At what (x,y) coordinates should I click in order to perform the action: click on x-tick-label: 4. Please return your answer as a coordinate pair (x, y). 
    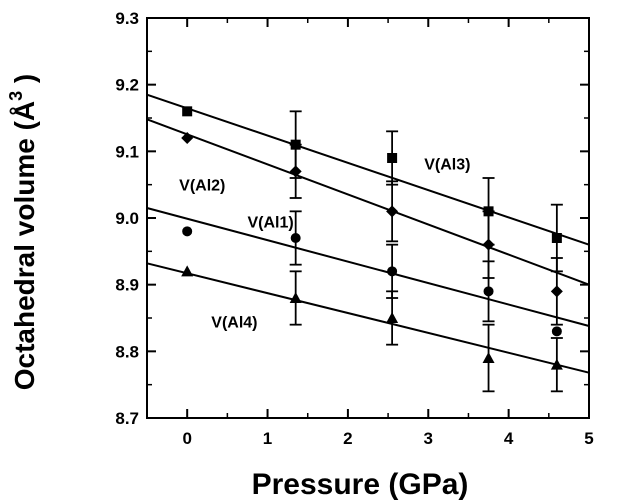
    Looking at the image, I should click on (509, 438).